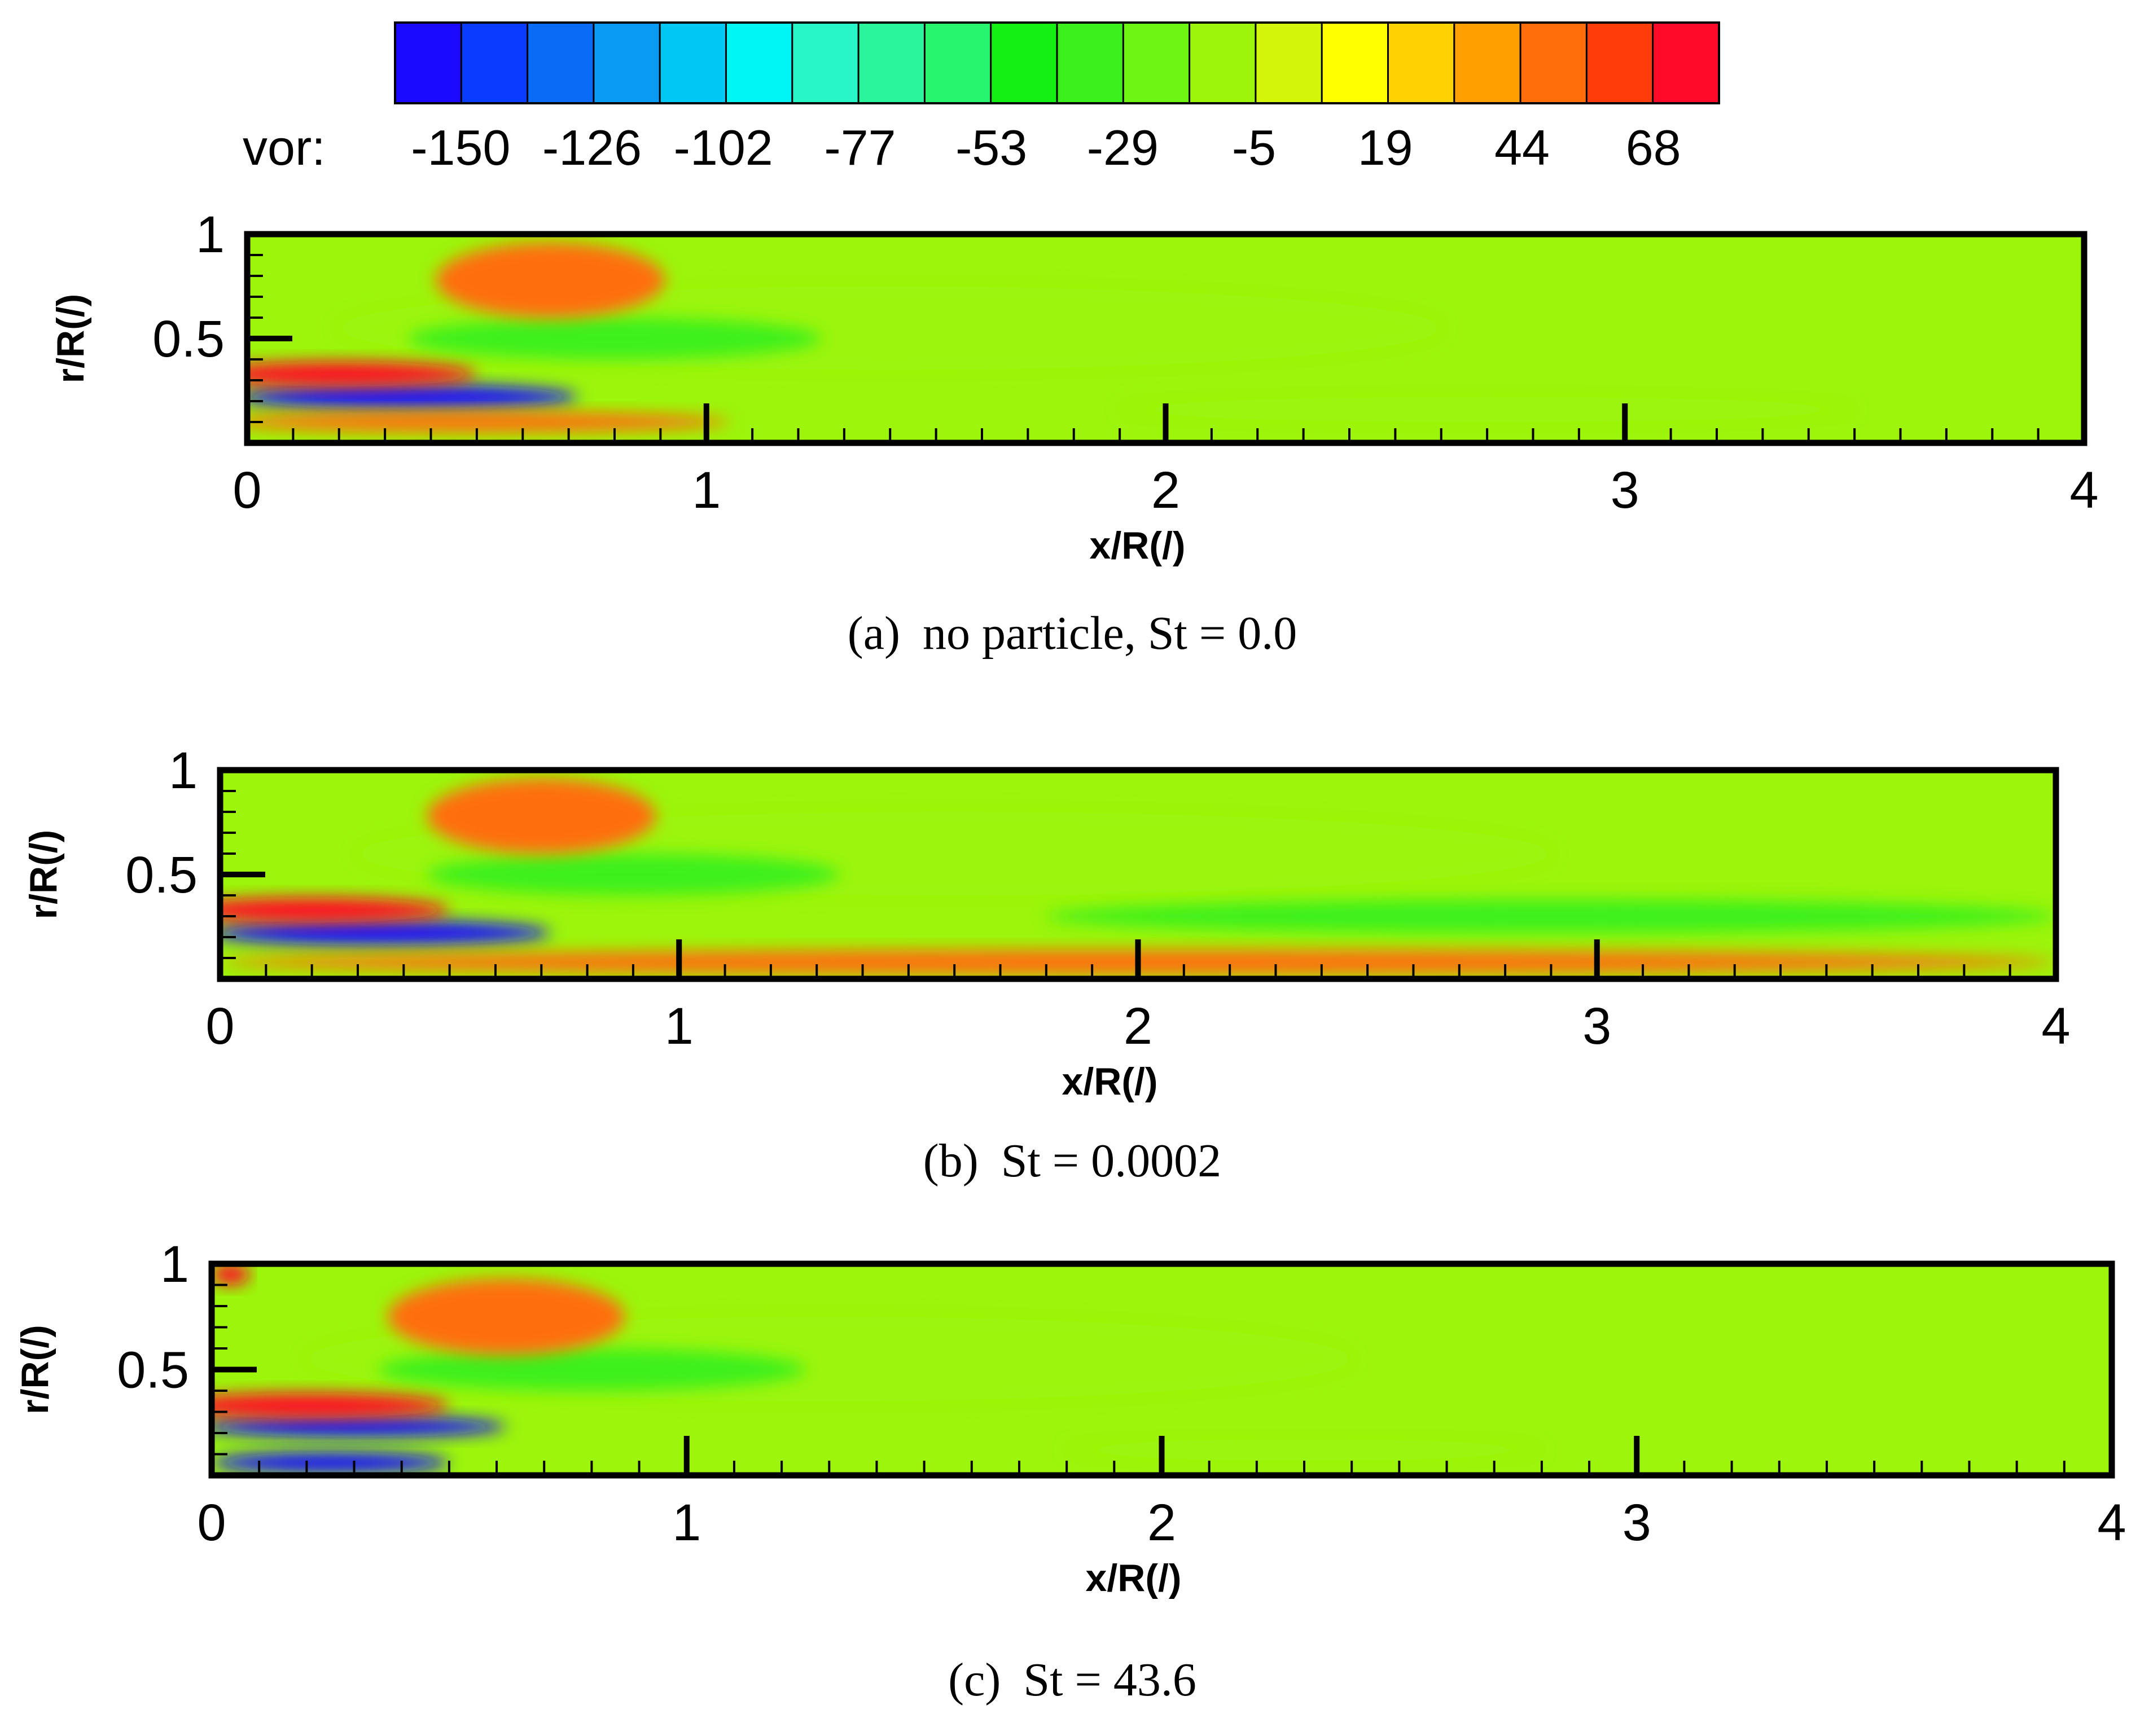  What do you see at coordinates (1123, 147) in the screenshot?
I see `colorbar-tick-label: -29` at bounding box center [1123, 147].